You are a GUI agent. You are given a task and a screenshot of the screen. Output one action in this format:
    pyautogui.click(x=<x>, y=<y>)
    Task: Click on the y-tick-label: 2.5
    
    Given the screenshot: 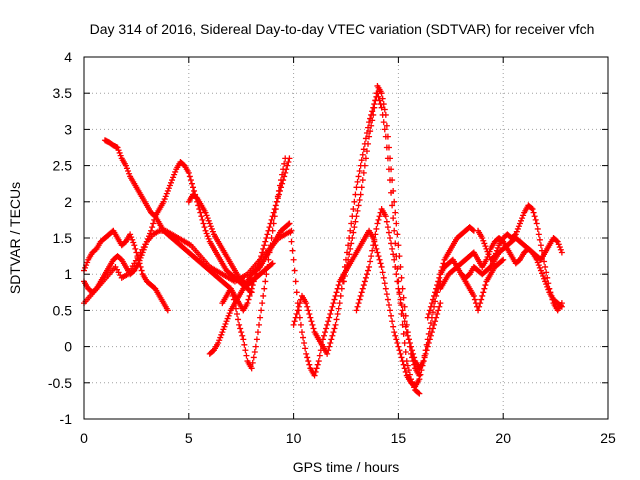 What is the action you would take?
    pyautogui.click(x=63, y=166)
    